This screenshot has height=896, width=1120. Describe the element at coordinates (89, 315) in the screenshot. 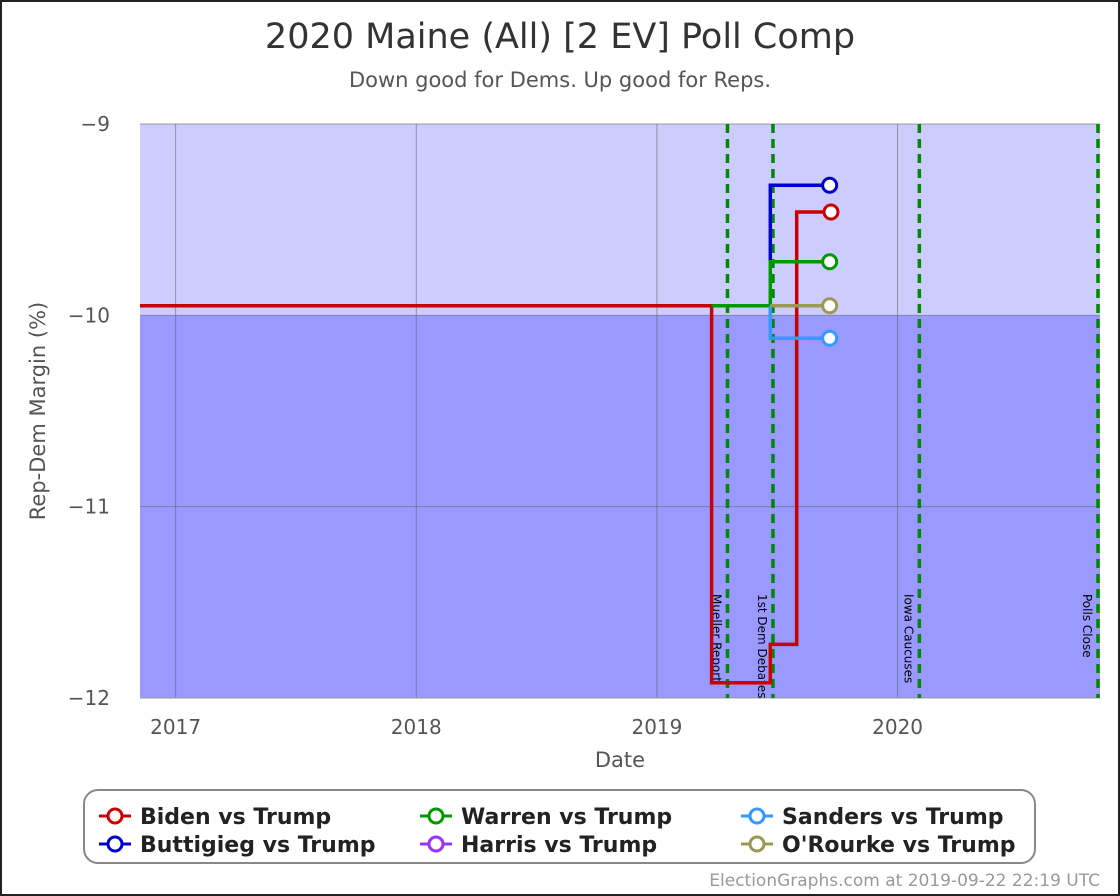

I see `y-tick-label-1: −10` at that location.